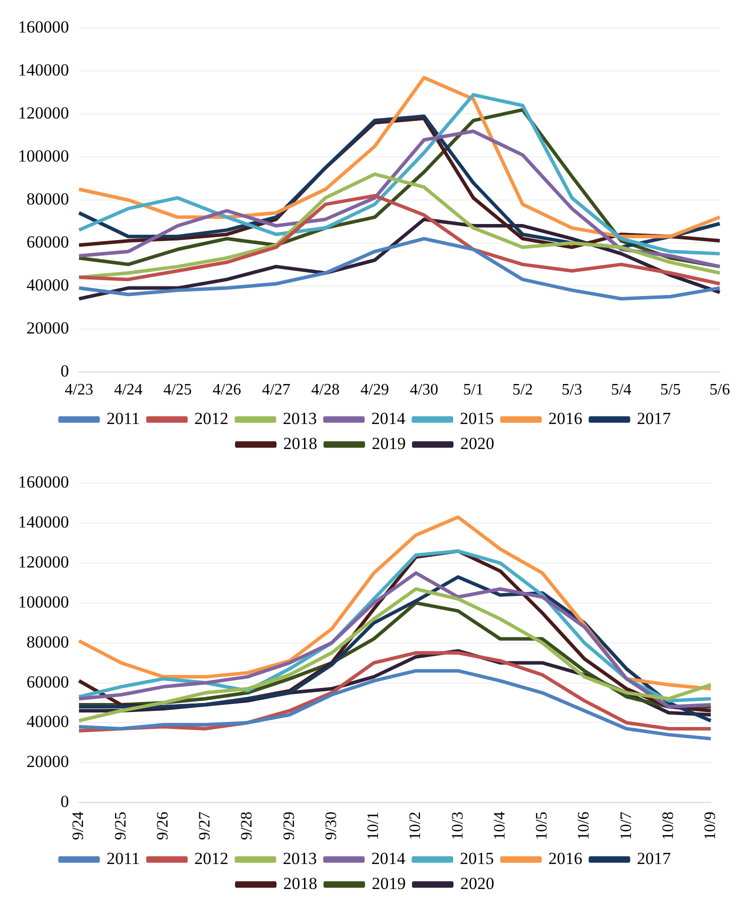  What do you see at coordinates (128, 390) in the screenshot?
I see `x-tick-label: 4/24` at bounding box center [128, 390].